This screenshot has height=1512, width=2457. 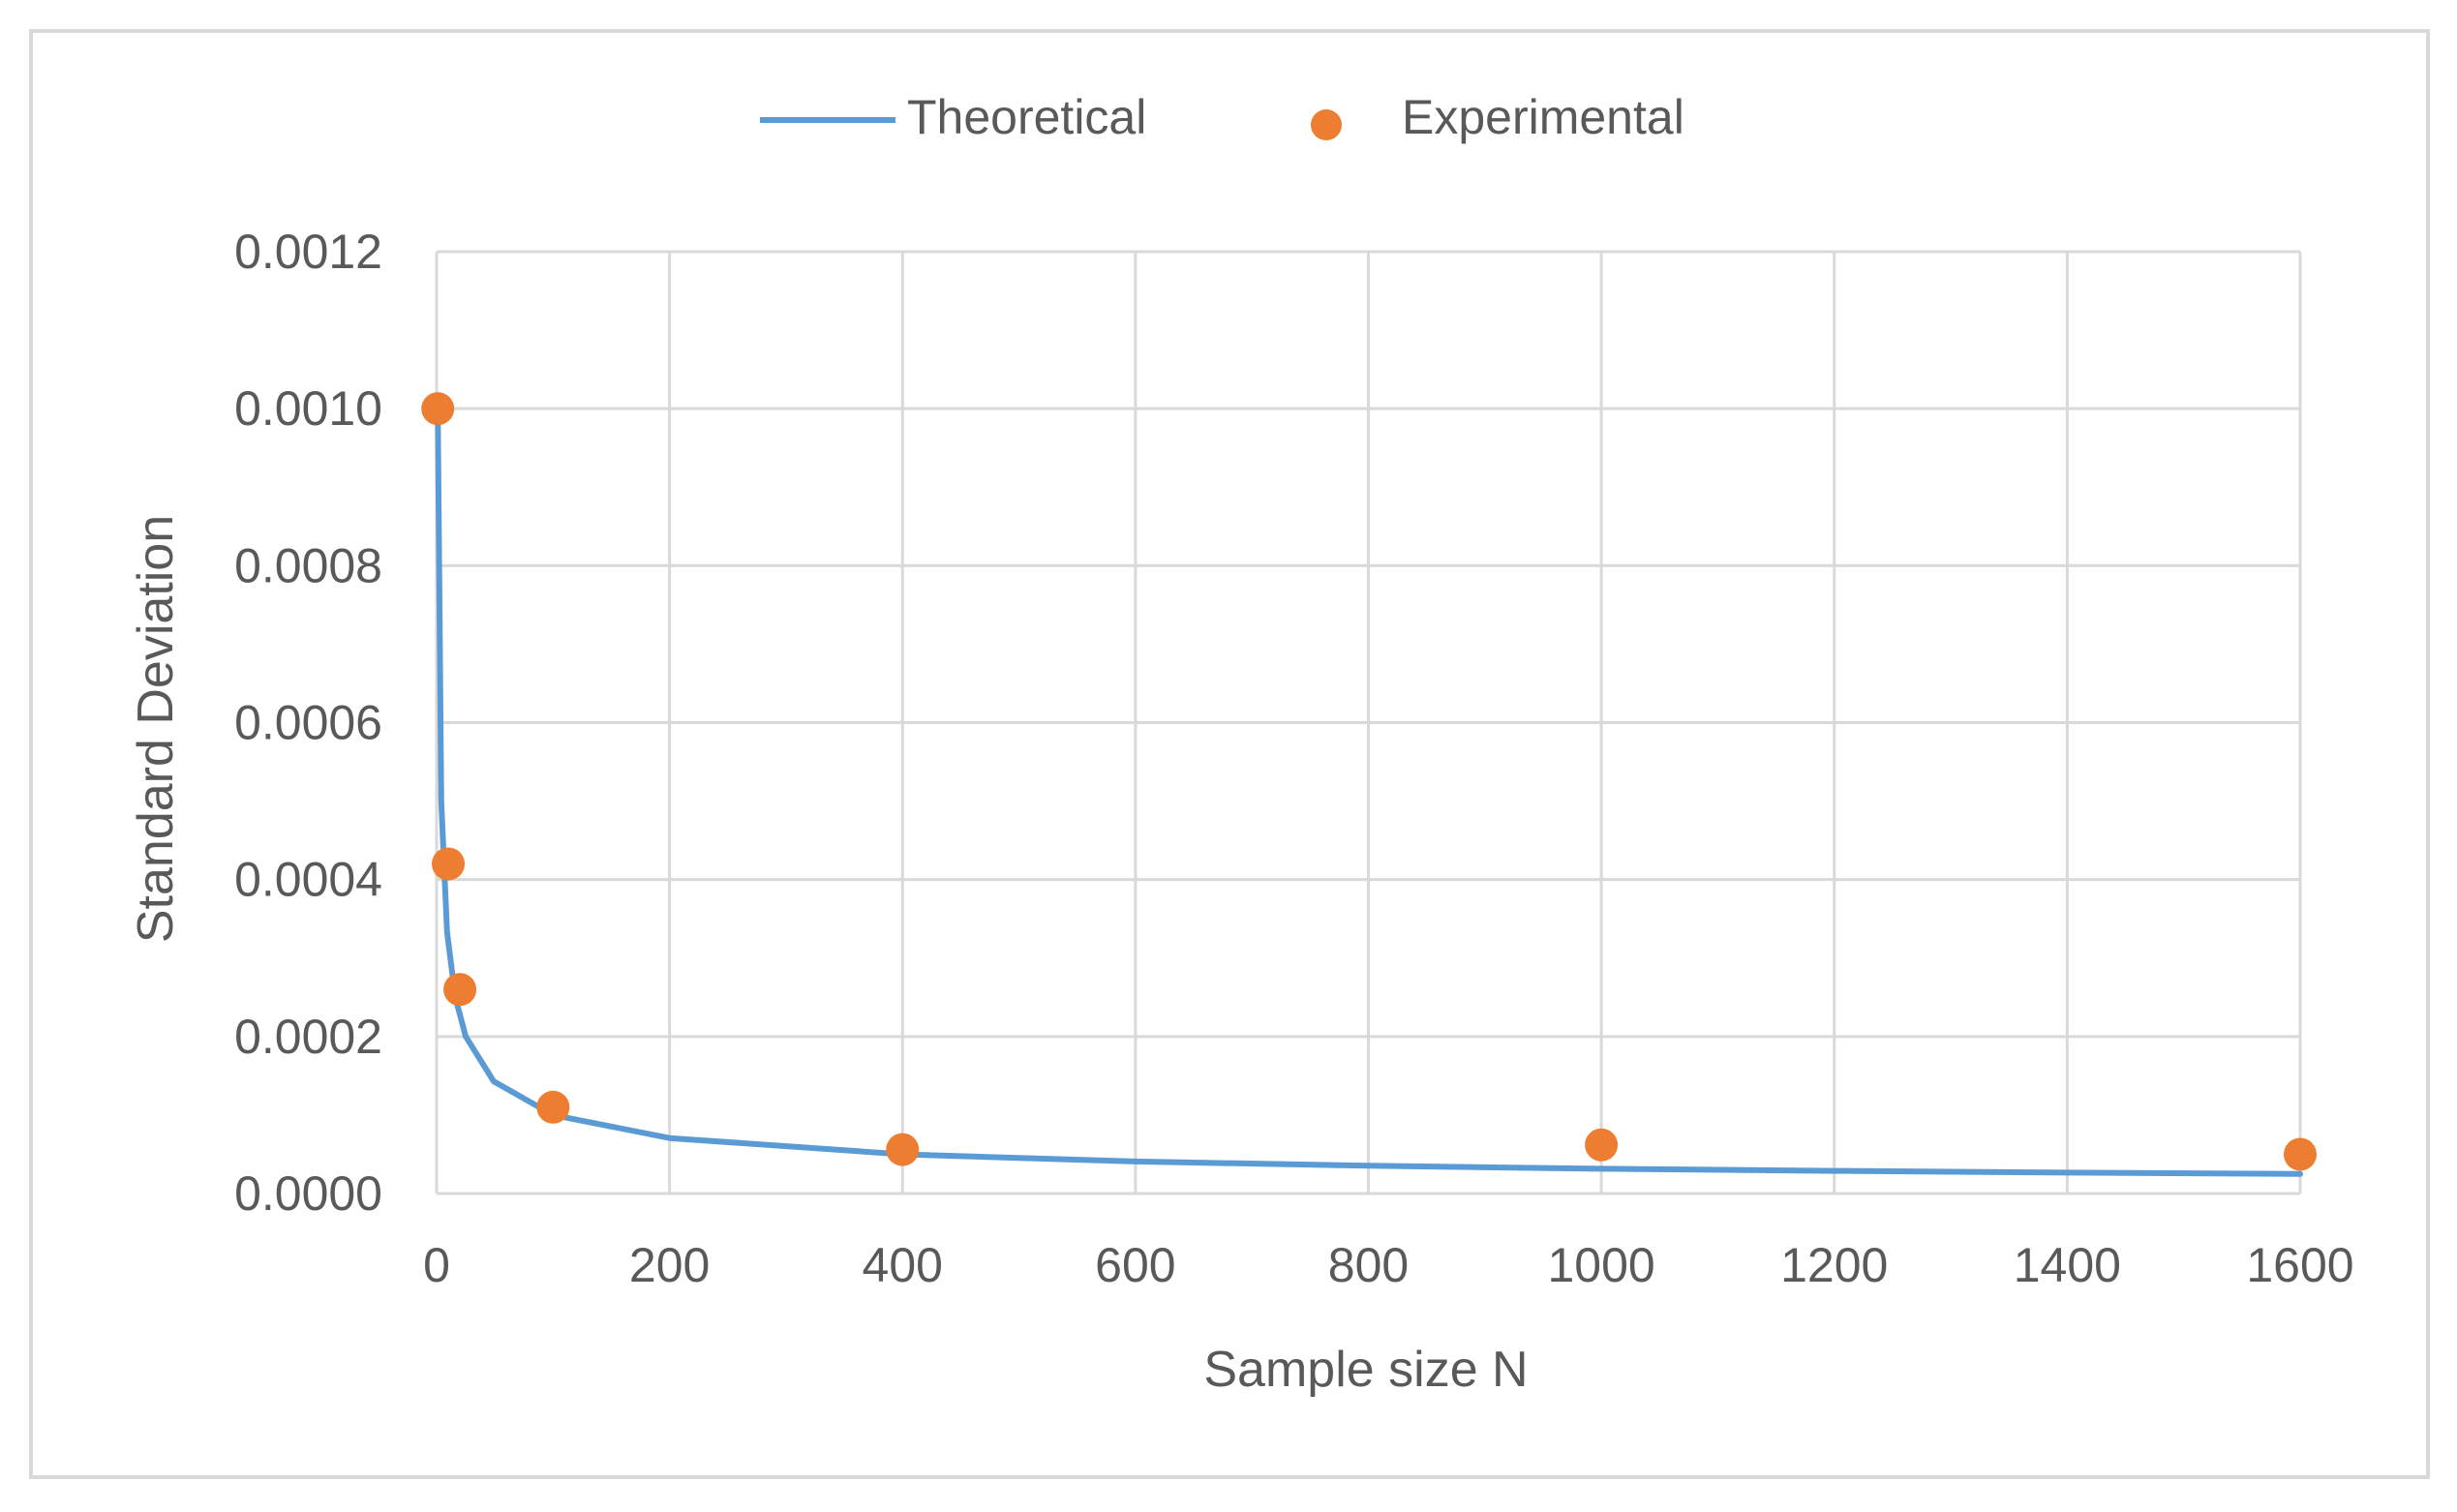 What do you see at coordinates (1369, 1265) in the screenshot?
I see `x-tick-label: 800` at bounding box center [1369, 1265].